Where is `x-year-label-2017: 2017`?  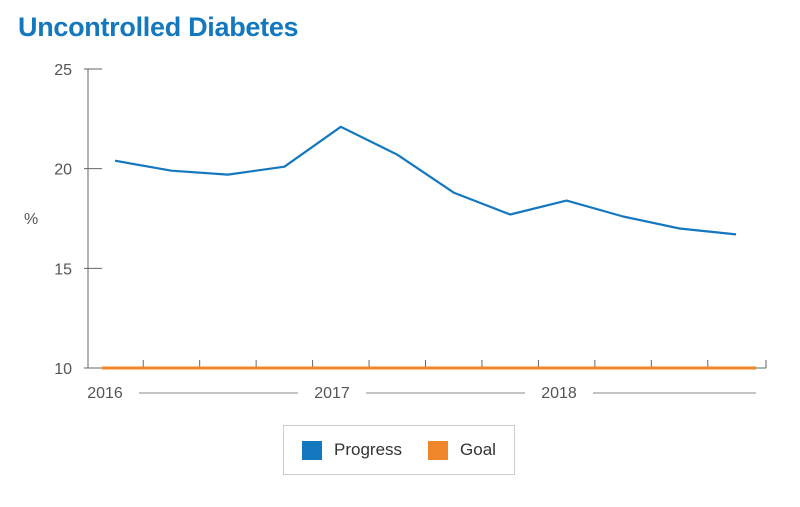
x-year-label-2017: 2017 is located at coordinates (332, 393).